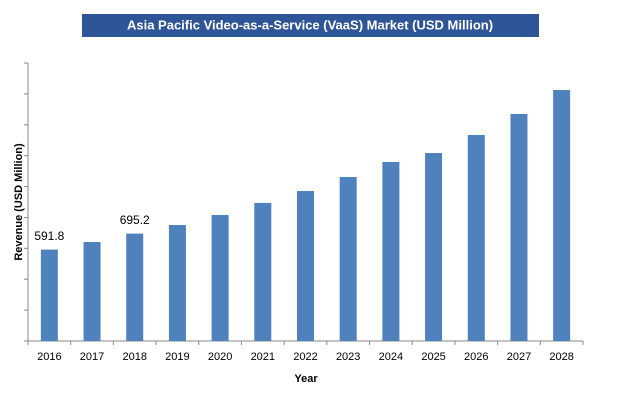 The image size is (619, 401). I want to click on data-label: 591.8, so click(49, 236).